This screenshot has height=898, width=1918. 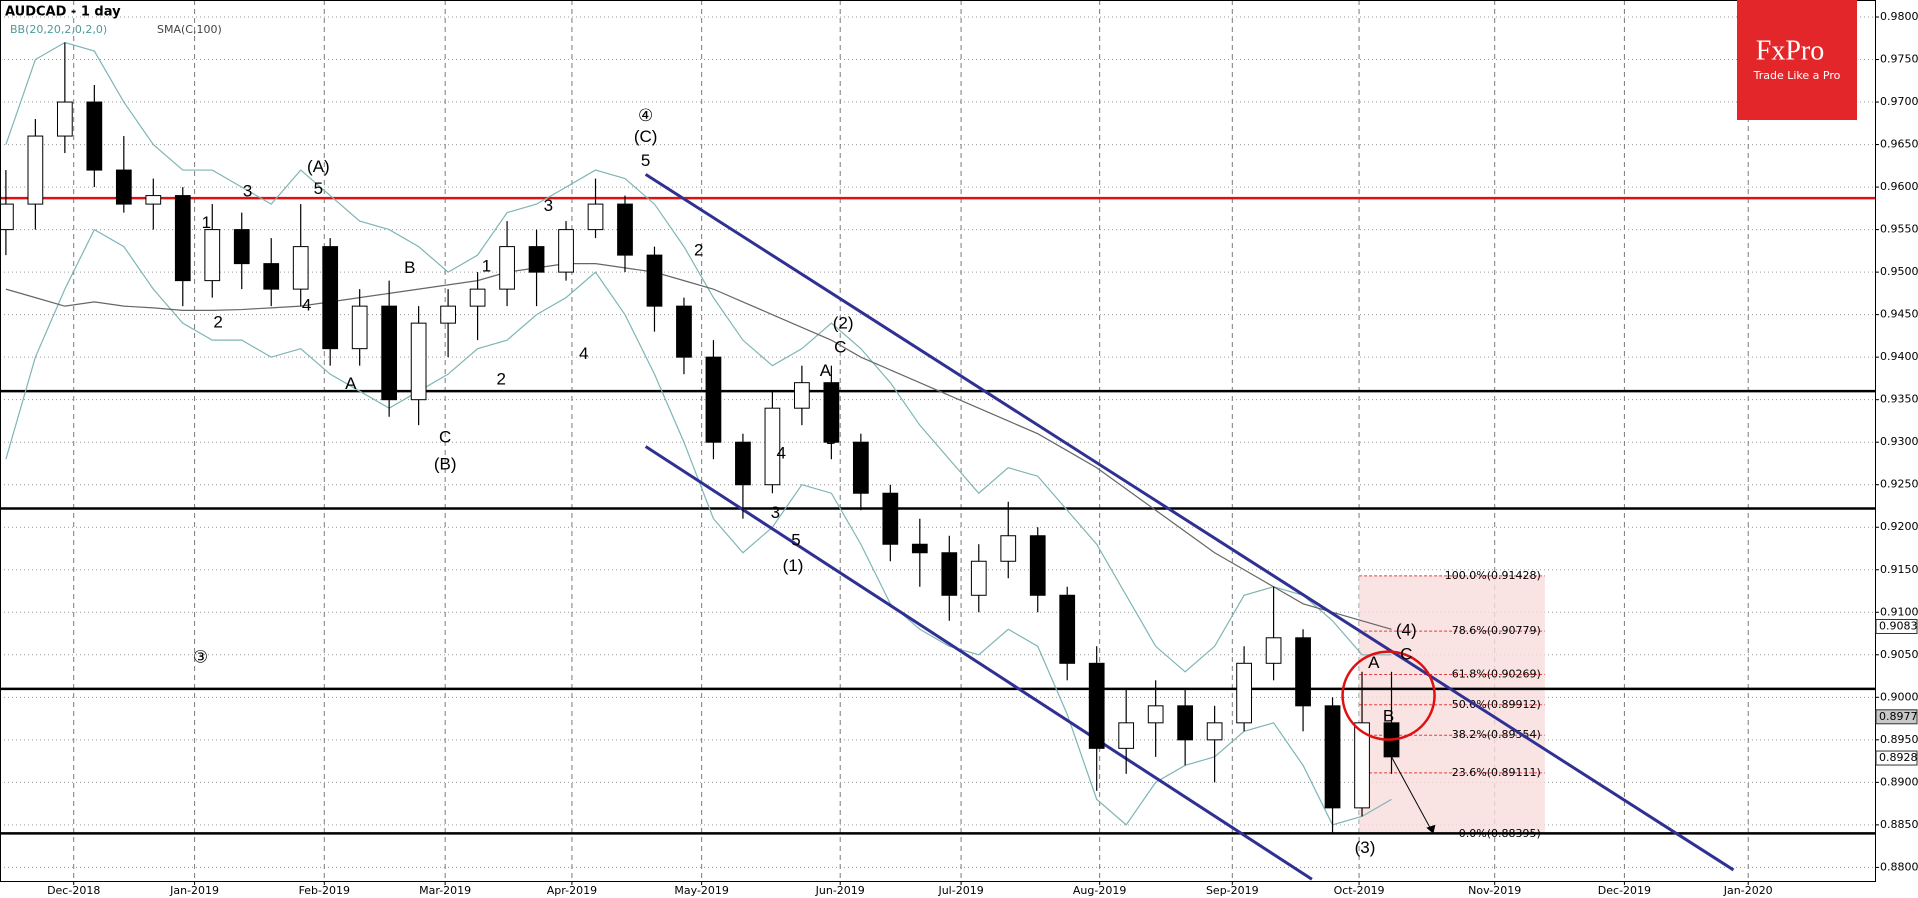 I want to click on wave-label: ④, so click(x=645, y=115).